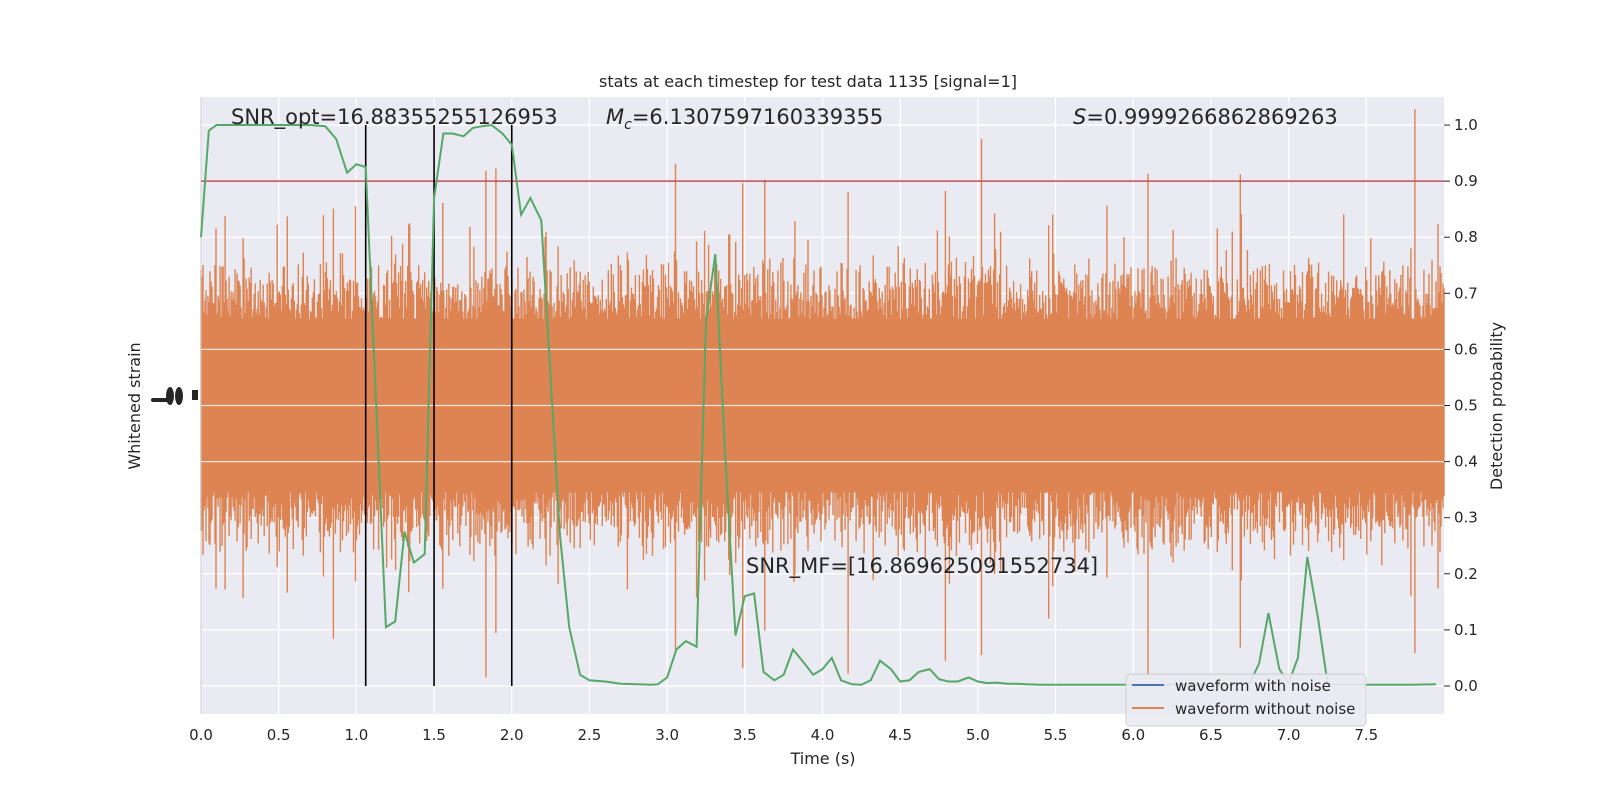 The height and width of the screenshot is (804, 1600). I want to click on mc-annotation: Mc=6.1307597160339355, so click(744, 119).